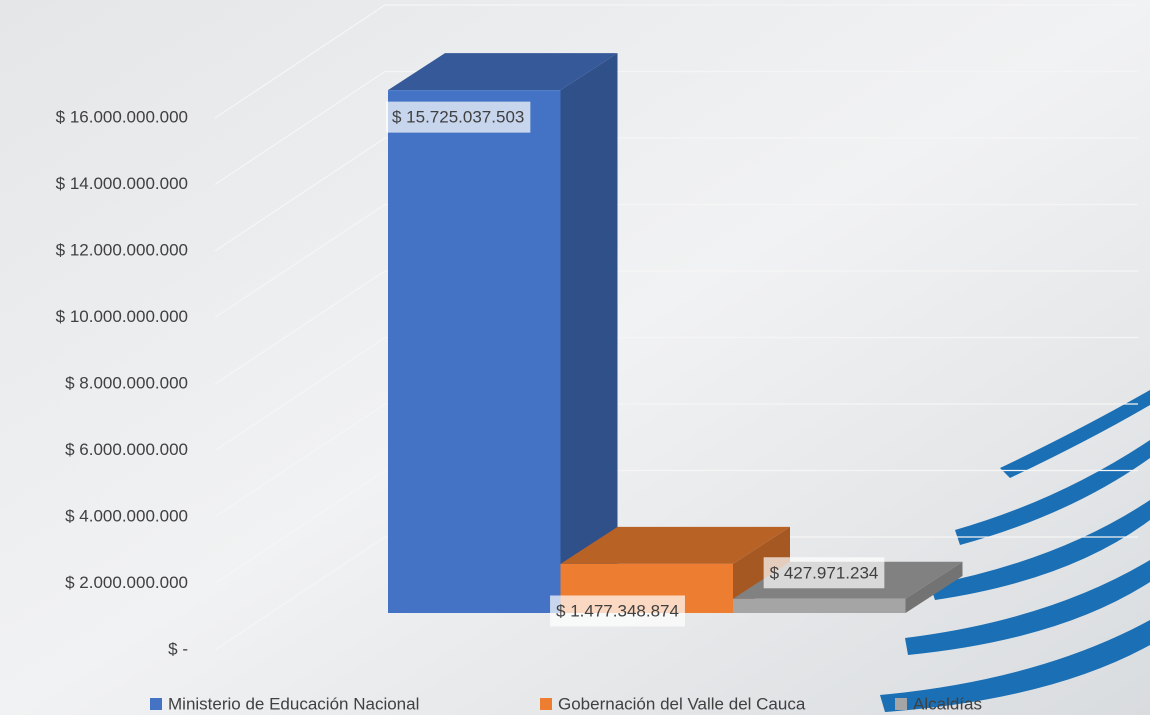 This screenshot has width=1150, height=715. What do you see at coordinates (126, 582) in the screenshot?
I see `y-tick-label: $ 2.000.000.000` at bounding box center [126, 582].